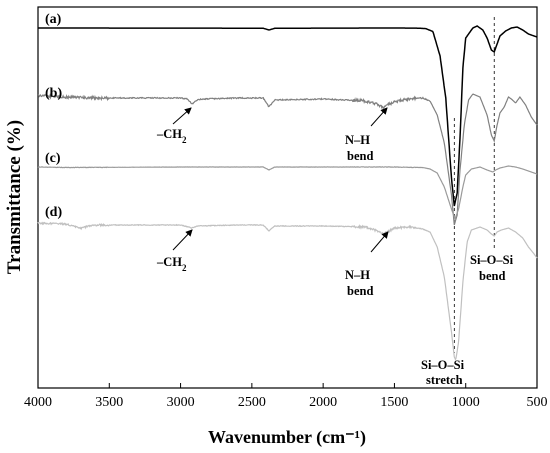 The height and width of the screenshot is (453, 550). Describe the element at coordinates (323, 402) in the screenshot. I see `x-tick-label: 2000` at that location.